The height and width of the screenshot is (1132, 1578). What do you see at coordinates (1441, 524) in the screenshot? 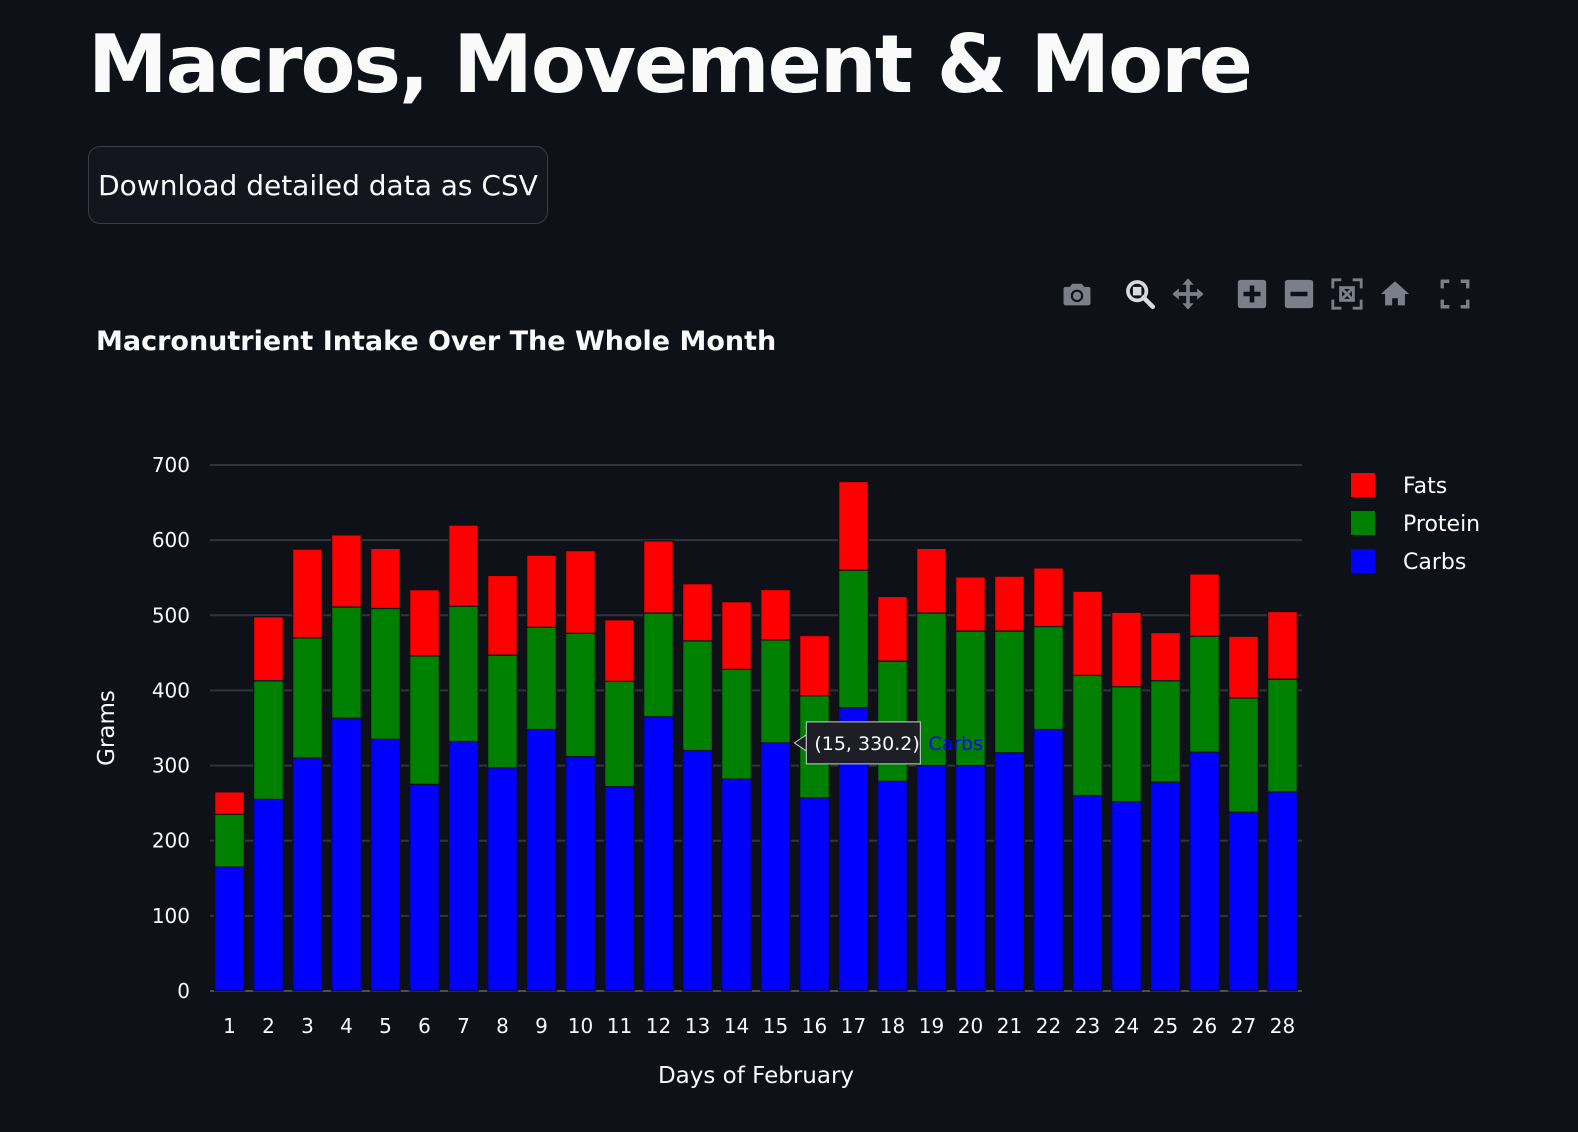
I see `legend-label-protein: Protein` at bounding box center [1441, 524].